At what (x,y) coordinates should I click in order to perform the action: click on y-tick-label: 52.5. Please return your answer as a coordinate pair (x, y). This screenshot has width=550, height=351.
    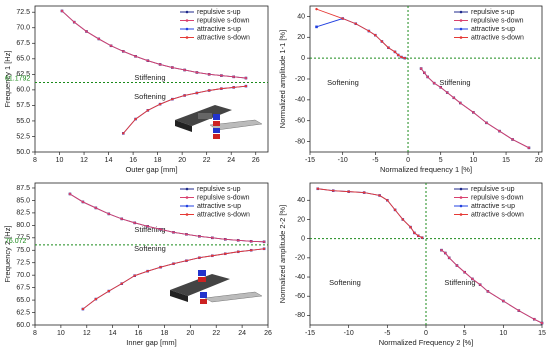
    Looking at the image, I should click on (23, 136).